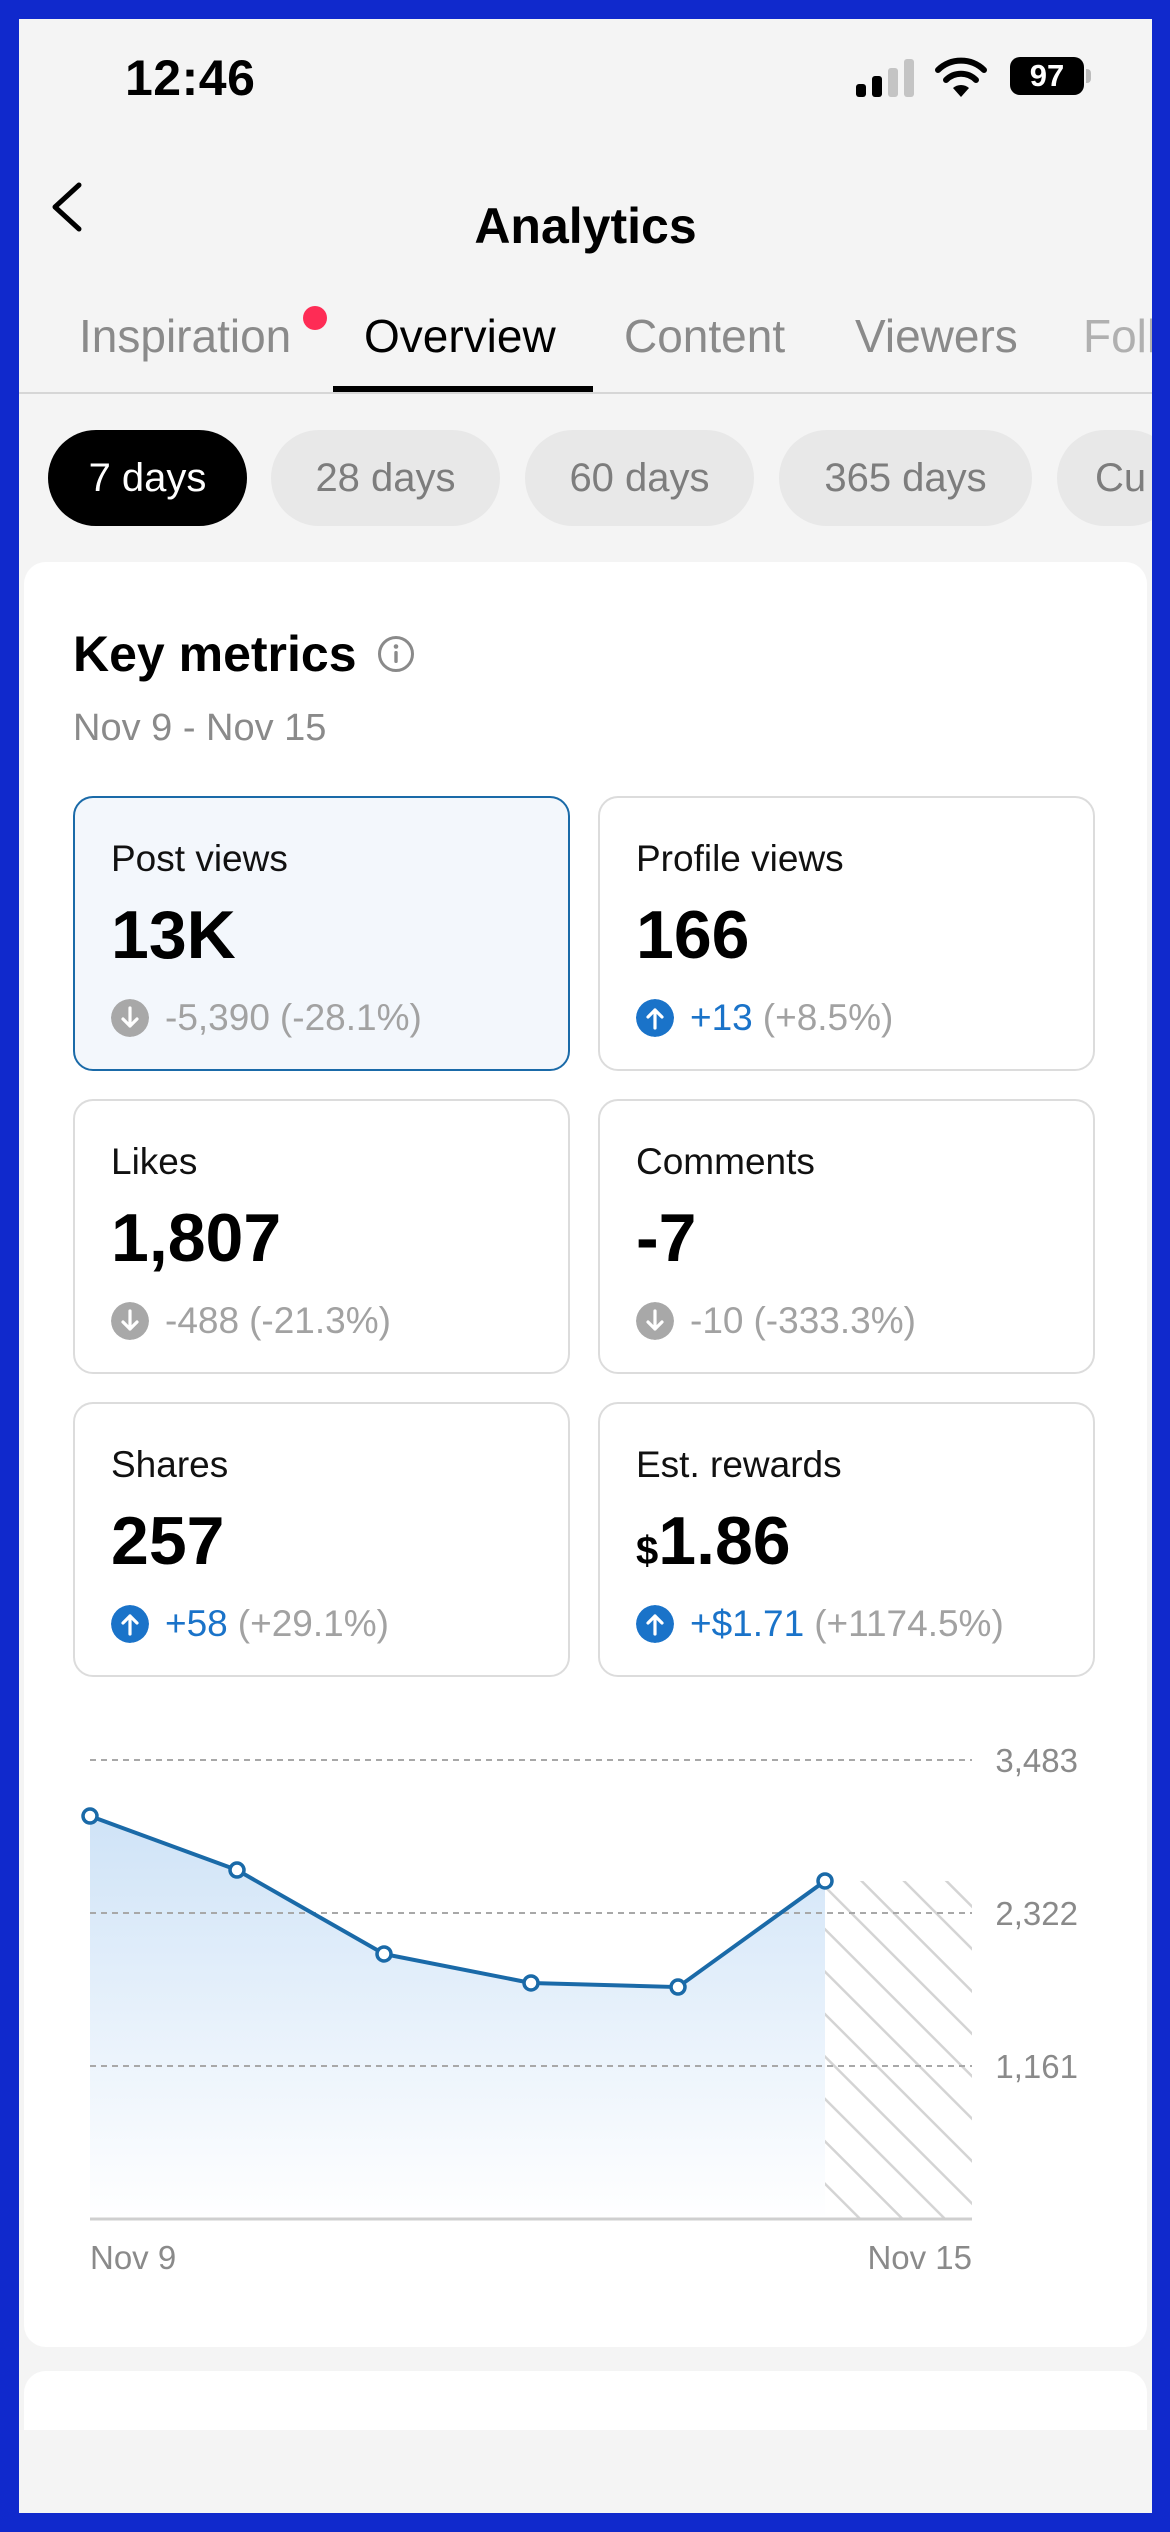 Image resolution: width=1170 pixels, height=2532 pixels. What do you see at coordinates (693, 935) in the screenshot?
I see `metric-value: 166` at bounding box center [693, 935].